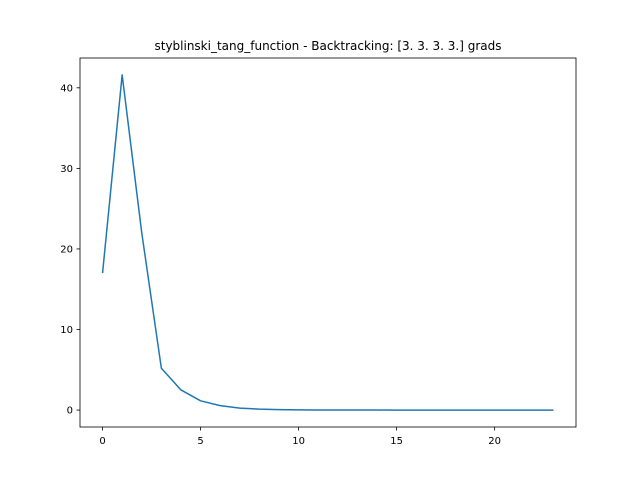  I want to click on x-axis: 0 5 10 15 20, so click(300, 437).